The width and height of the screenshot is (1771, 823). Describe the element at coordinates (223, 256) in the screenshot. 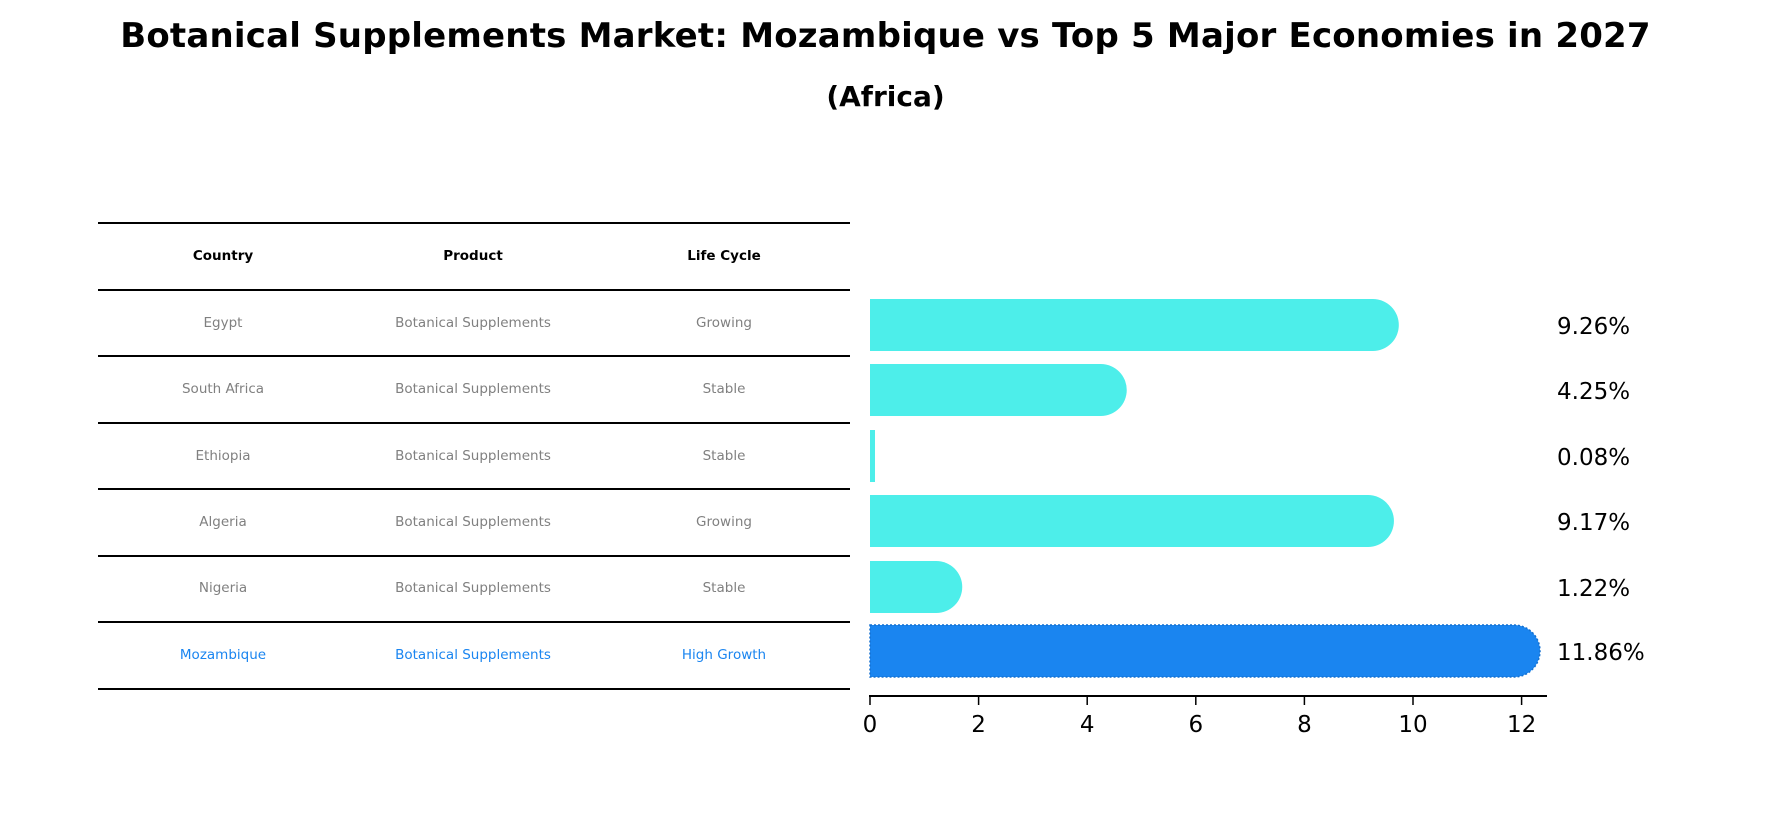

I see `column-header-country: Country` at that location.